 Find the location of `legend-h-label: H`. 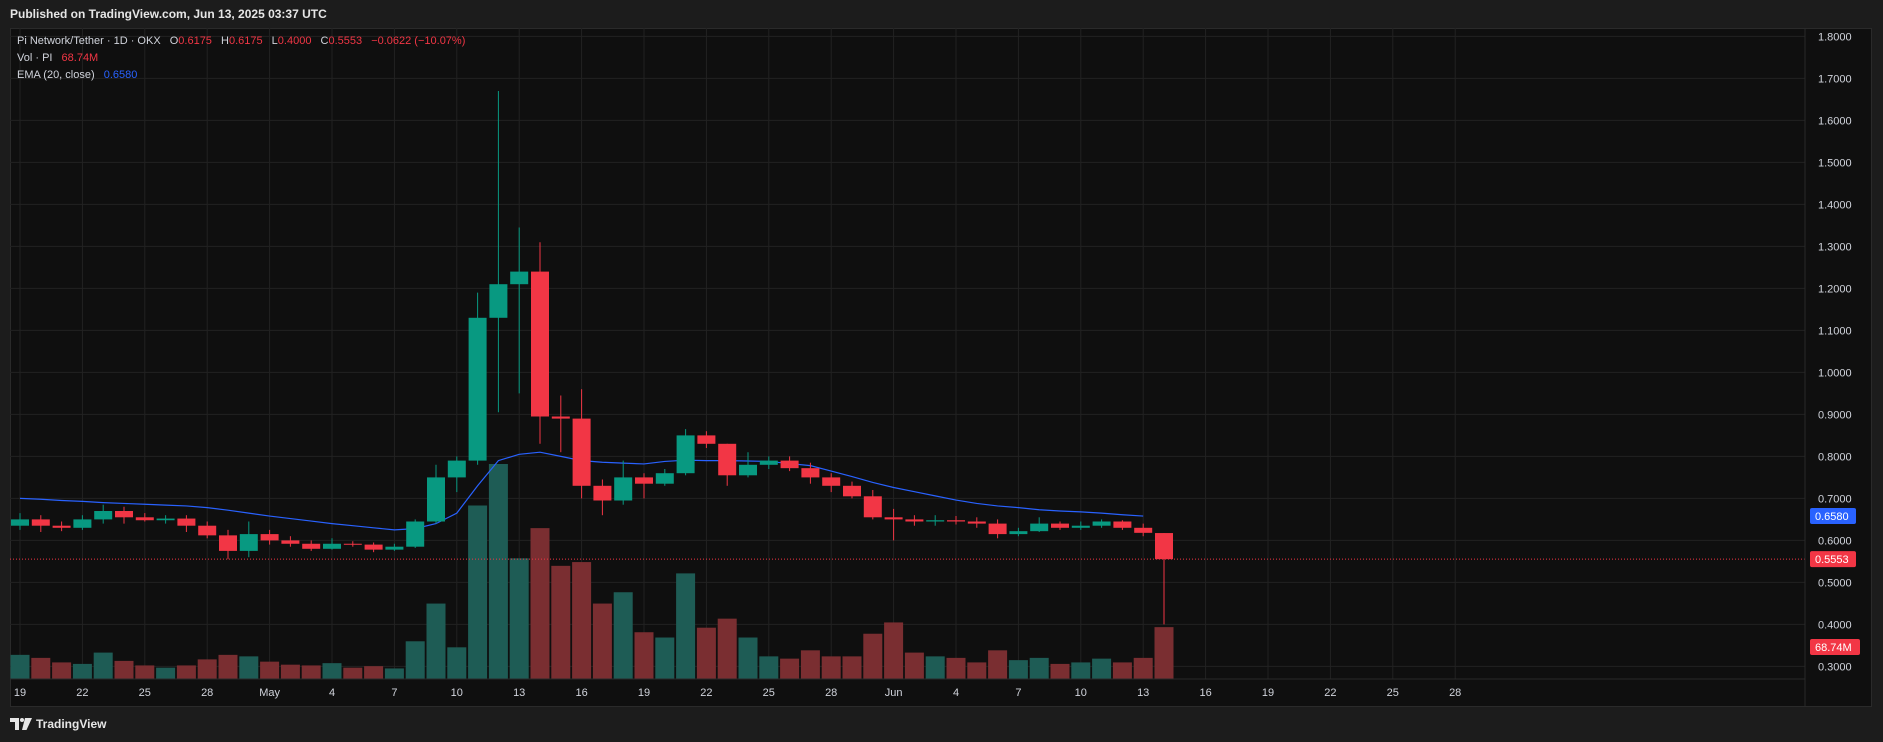

legend-h-label: H is located at coordinates (225, 41).